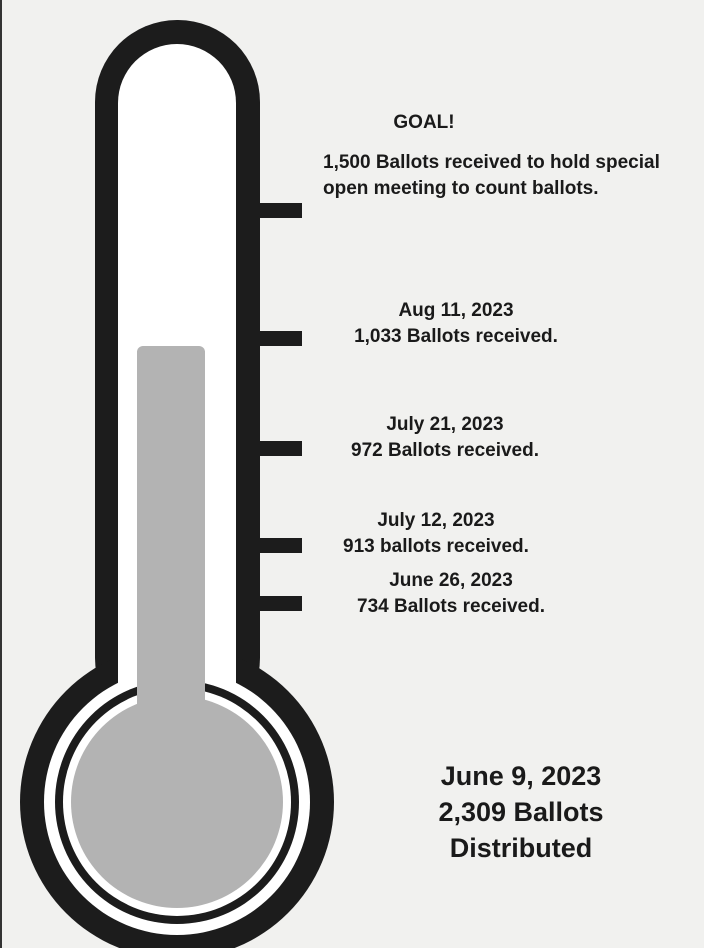  I want to click on mercury-bulb, so click(177, 802).